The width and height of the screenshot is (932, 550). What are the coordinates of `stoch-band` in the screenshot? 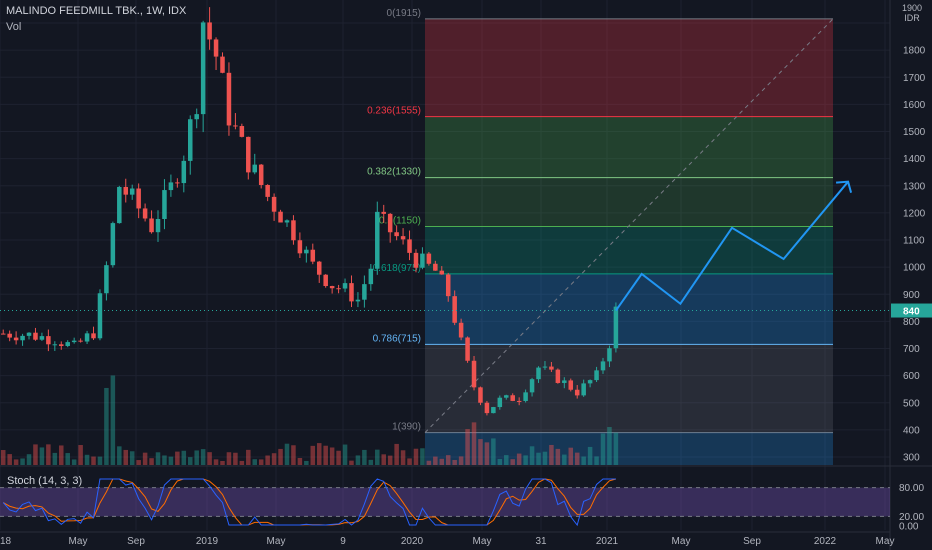 It's located at (445, 502).